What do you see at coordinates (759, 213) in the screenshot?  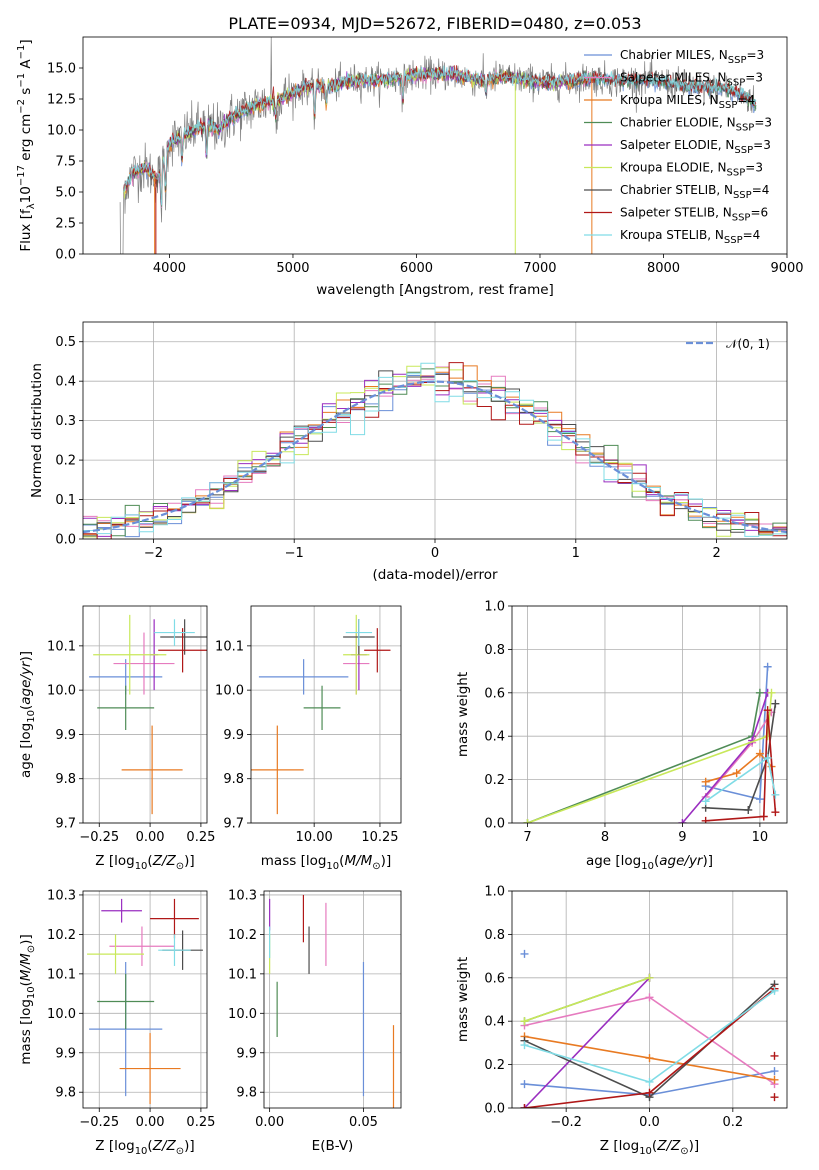 I see `label-part: =6` at bounding box center [759, 213].